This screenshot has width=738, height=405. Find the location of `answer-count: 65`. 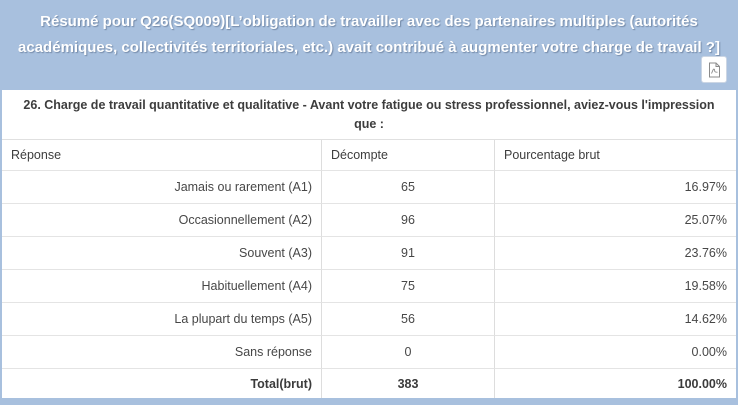

answer-count: 65 is located at coordinates (408, 187).